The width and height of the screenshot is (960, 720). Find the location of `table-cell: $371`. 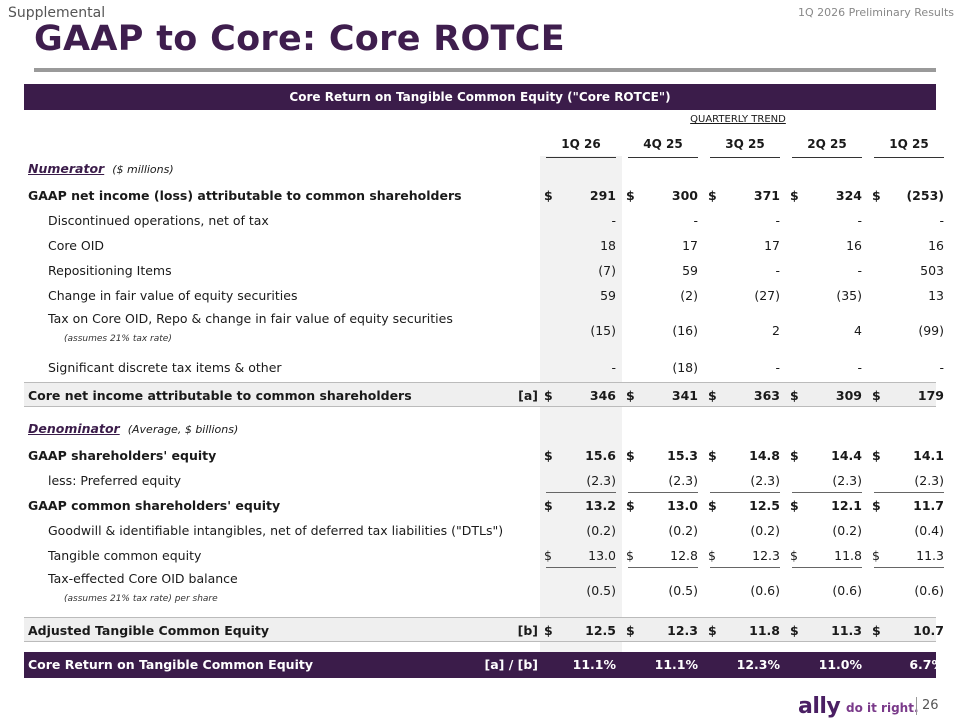

table-cell: $371 is located at coordinates (744, 195).